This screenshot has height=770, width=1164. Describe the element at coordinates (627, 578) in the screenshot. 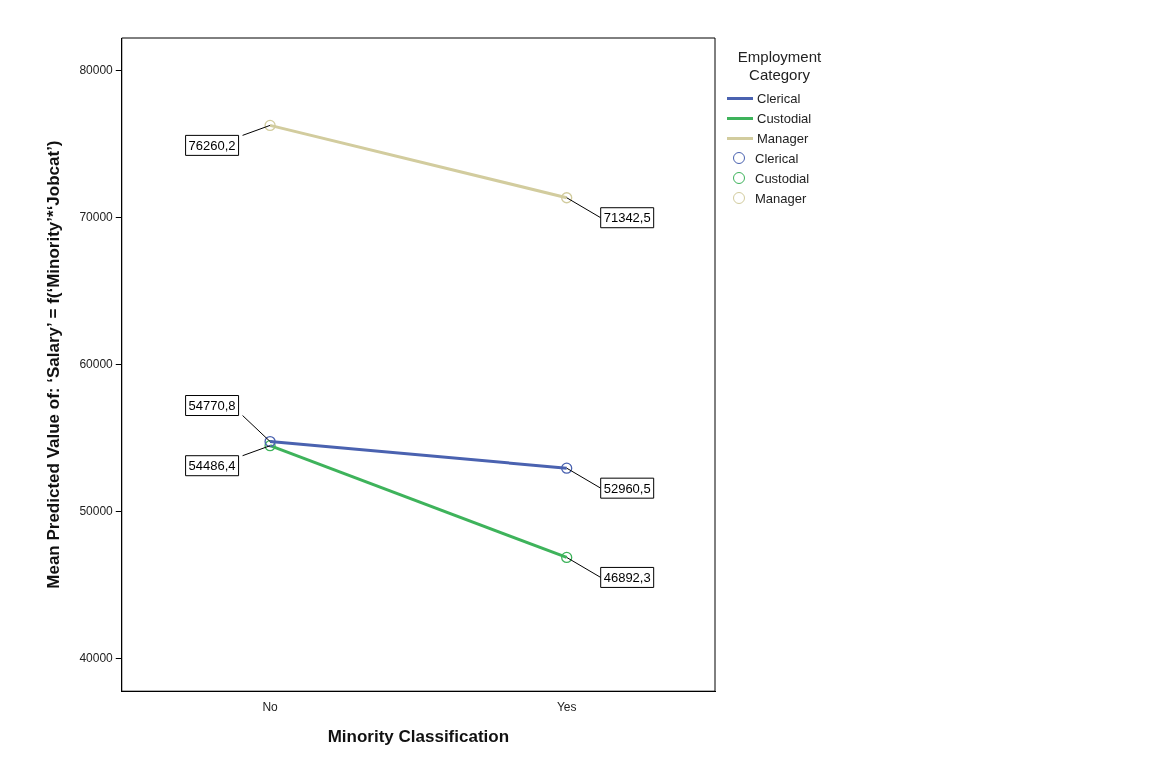

I see `data-label: 46892,3` at that location.